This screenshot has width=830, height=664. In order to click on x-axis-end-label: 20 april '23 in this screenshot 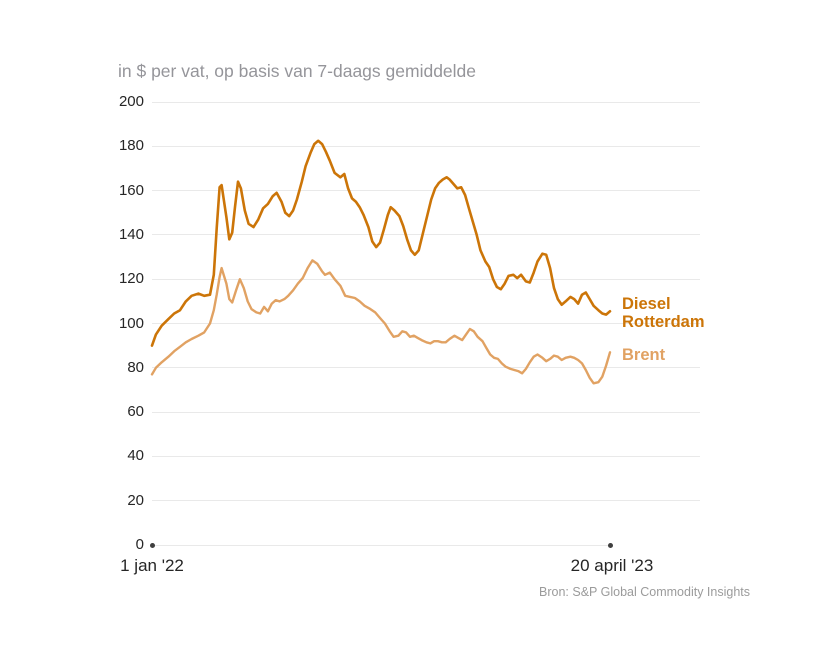, I will do `click(612, 565)`.